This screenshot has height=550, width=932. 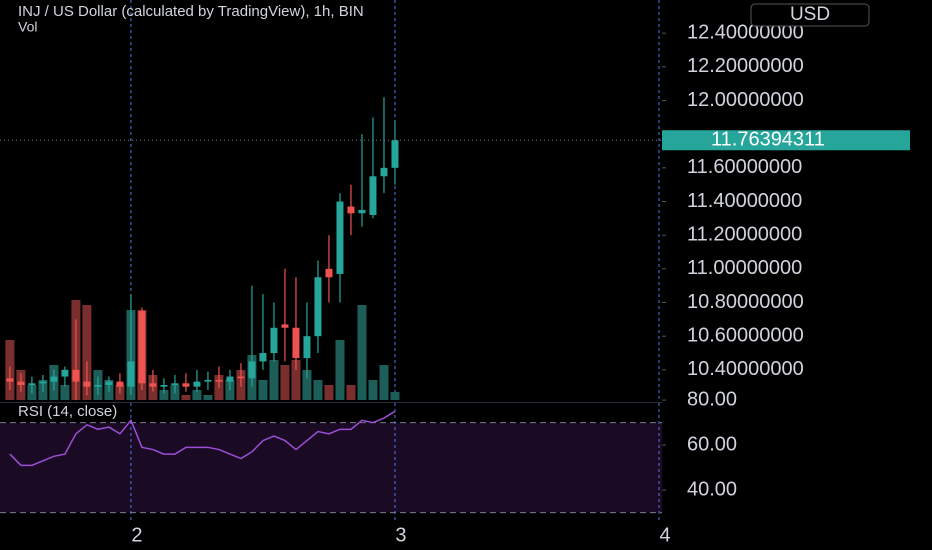 What do you see at coordinates (744, 167) in the screenshot?
I see `y-tick-label: 11.60000000` at bounding box center [744, 167].